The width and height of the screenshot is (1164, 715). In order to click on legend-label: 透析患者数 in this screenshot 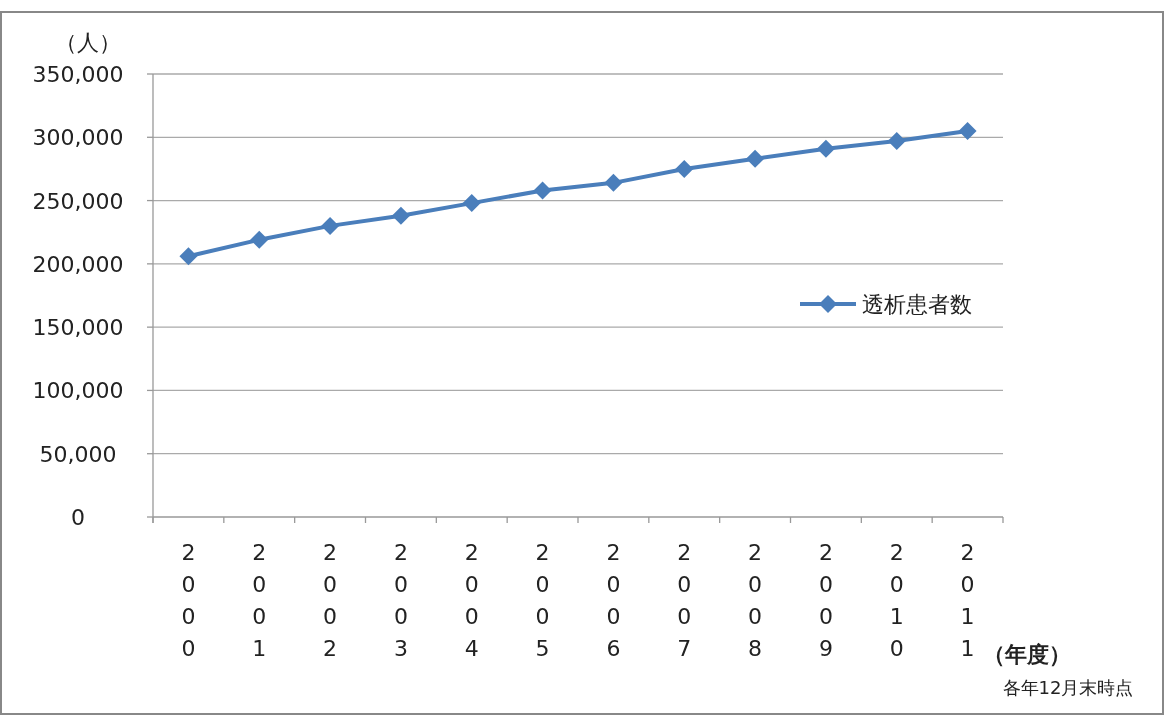, I will do `click(917, 304)`.